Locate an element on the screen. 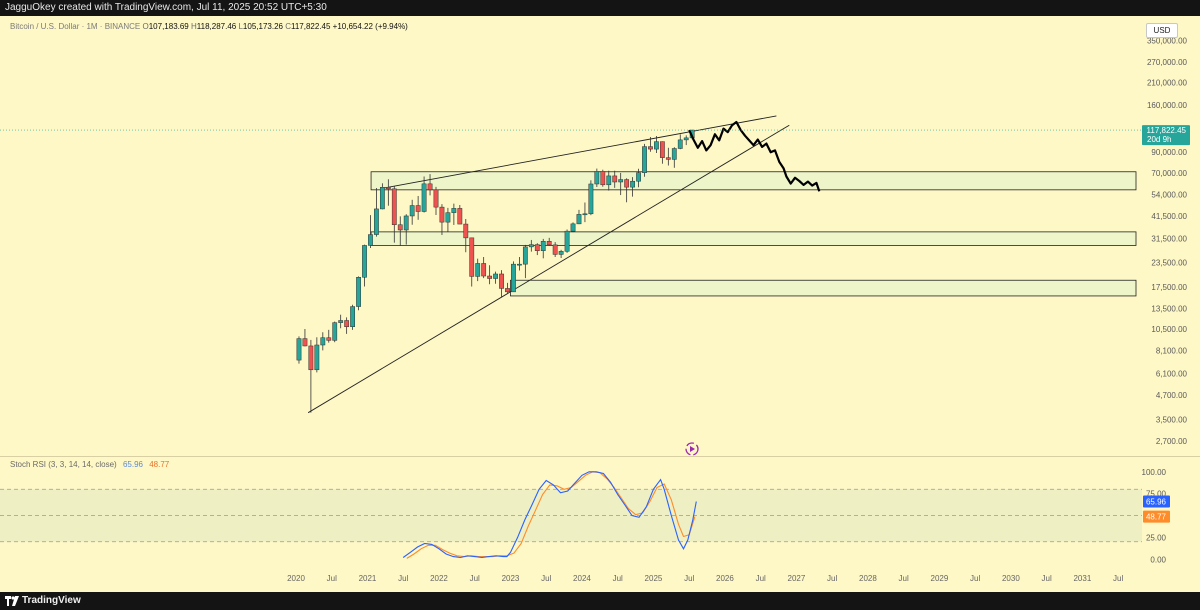 The image size is (1200, 610). time-tick-label: 2025 is located at coordinates (654, 578).